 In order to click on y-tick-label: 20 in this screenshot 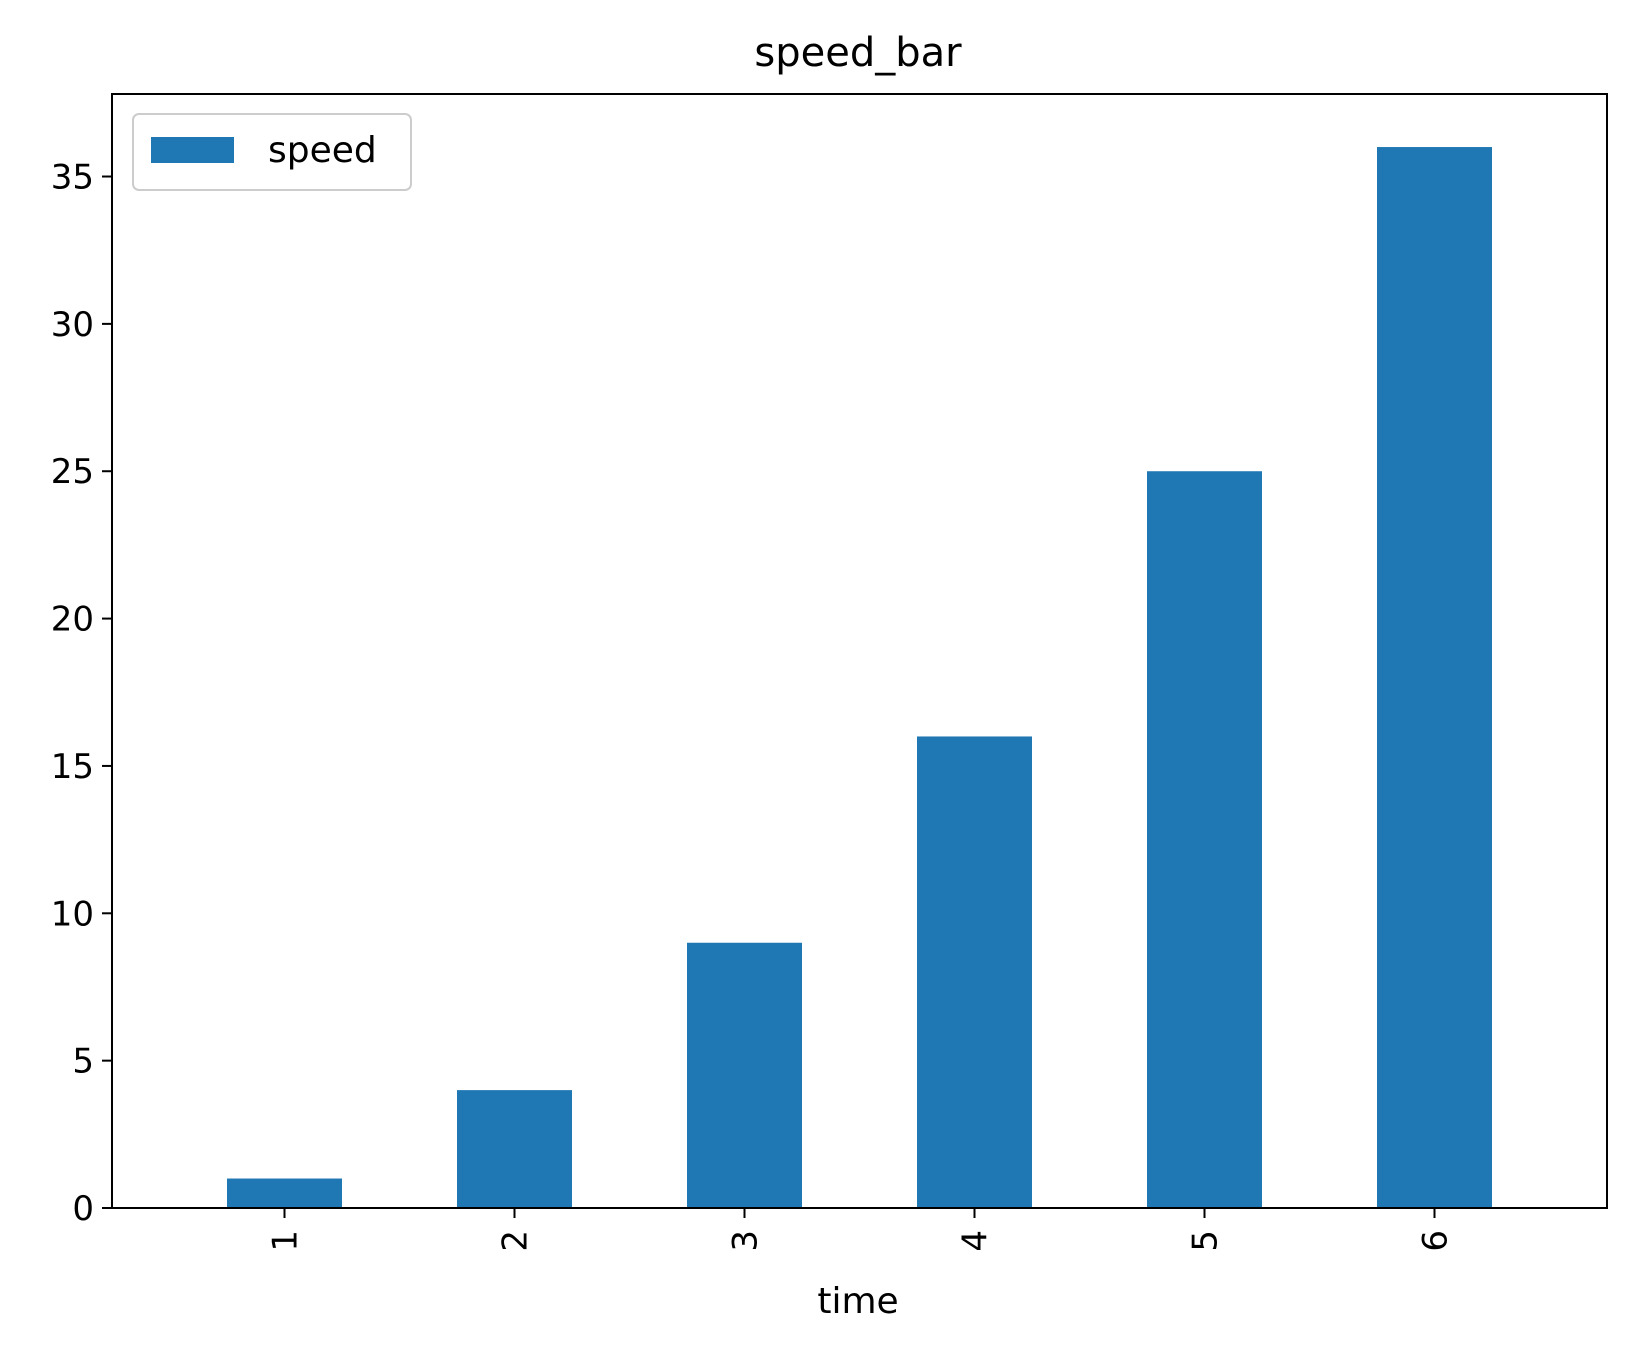, I will do `click(72, 620)`.